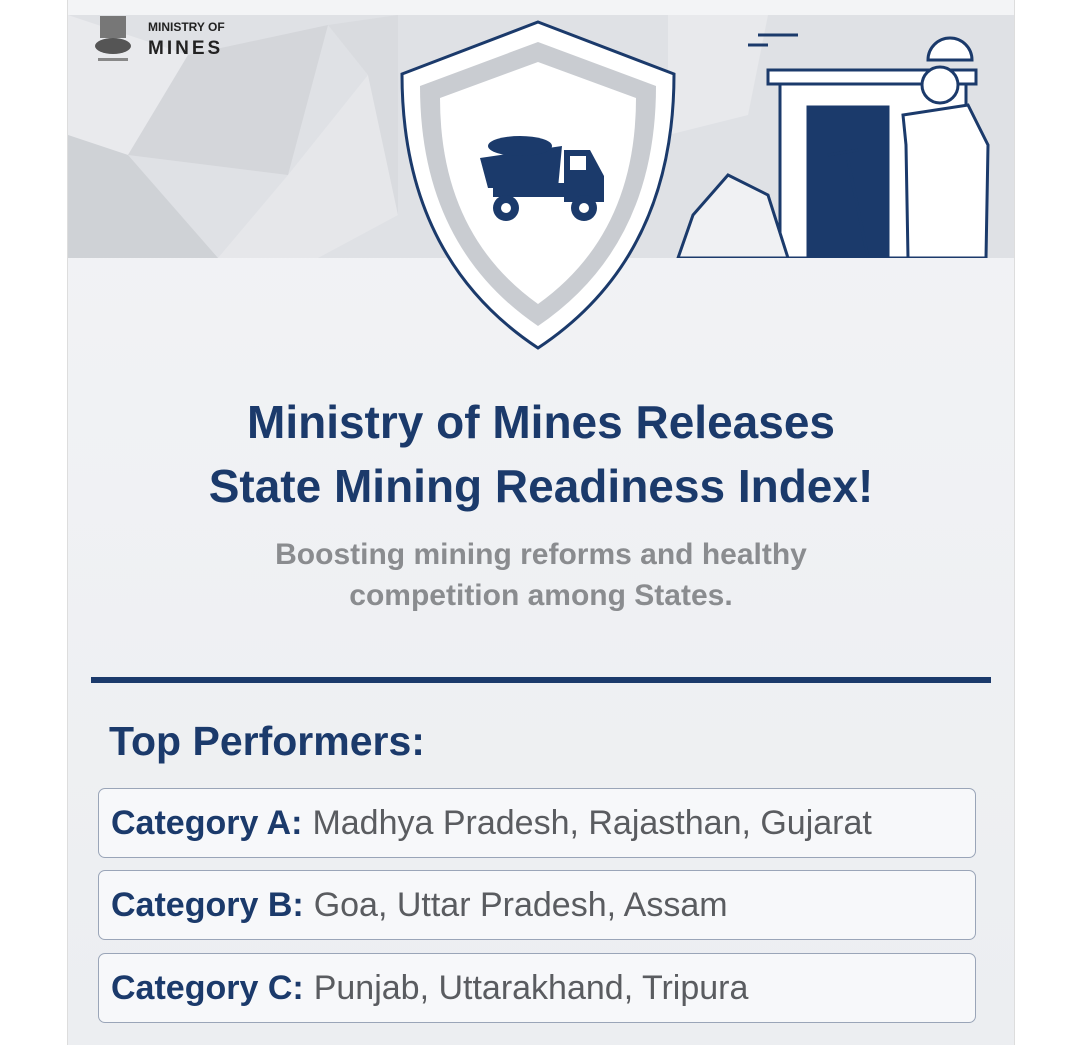 This screenshot has width=1080, height=1045. What do you see at coordinates (207, 988) in the screenshot?
I see `category-label: Category C:` at bounding box center [207, 988].